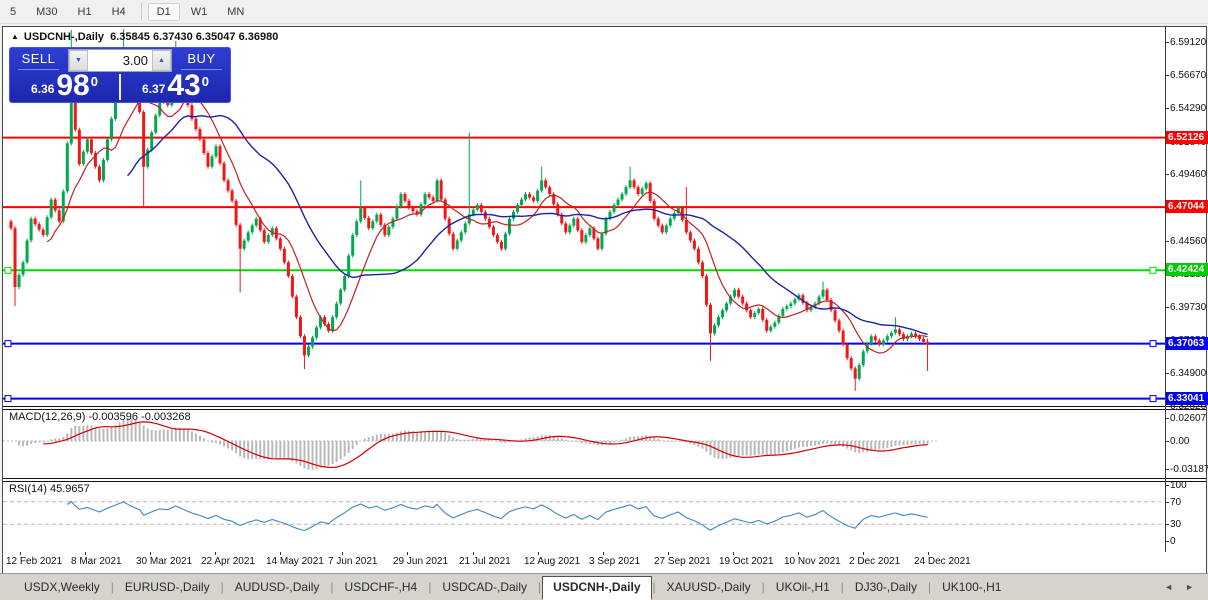 The width and height of the screenshot is (1208, 600). What do you see at coordinates (161, 60) in the screenshot?
I see `volume-increase-button: ▲` at bounding box center [161, 60].